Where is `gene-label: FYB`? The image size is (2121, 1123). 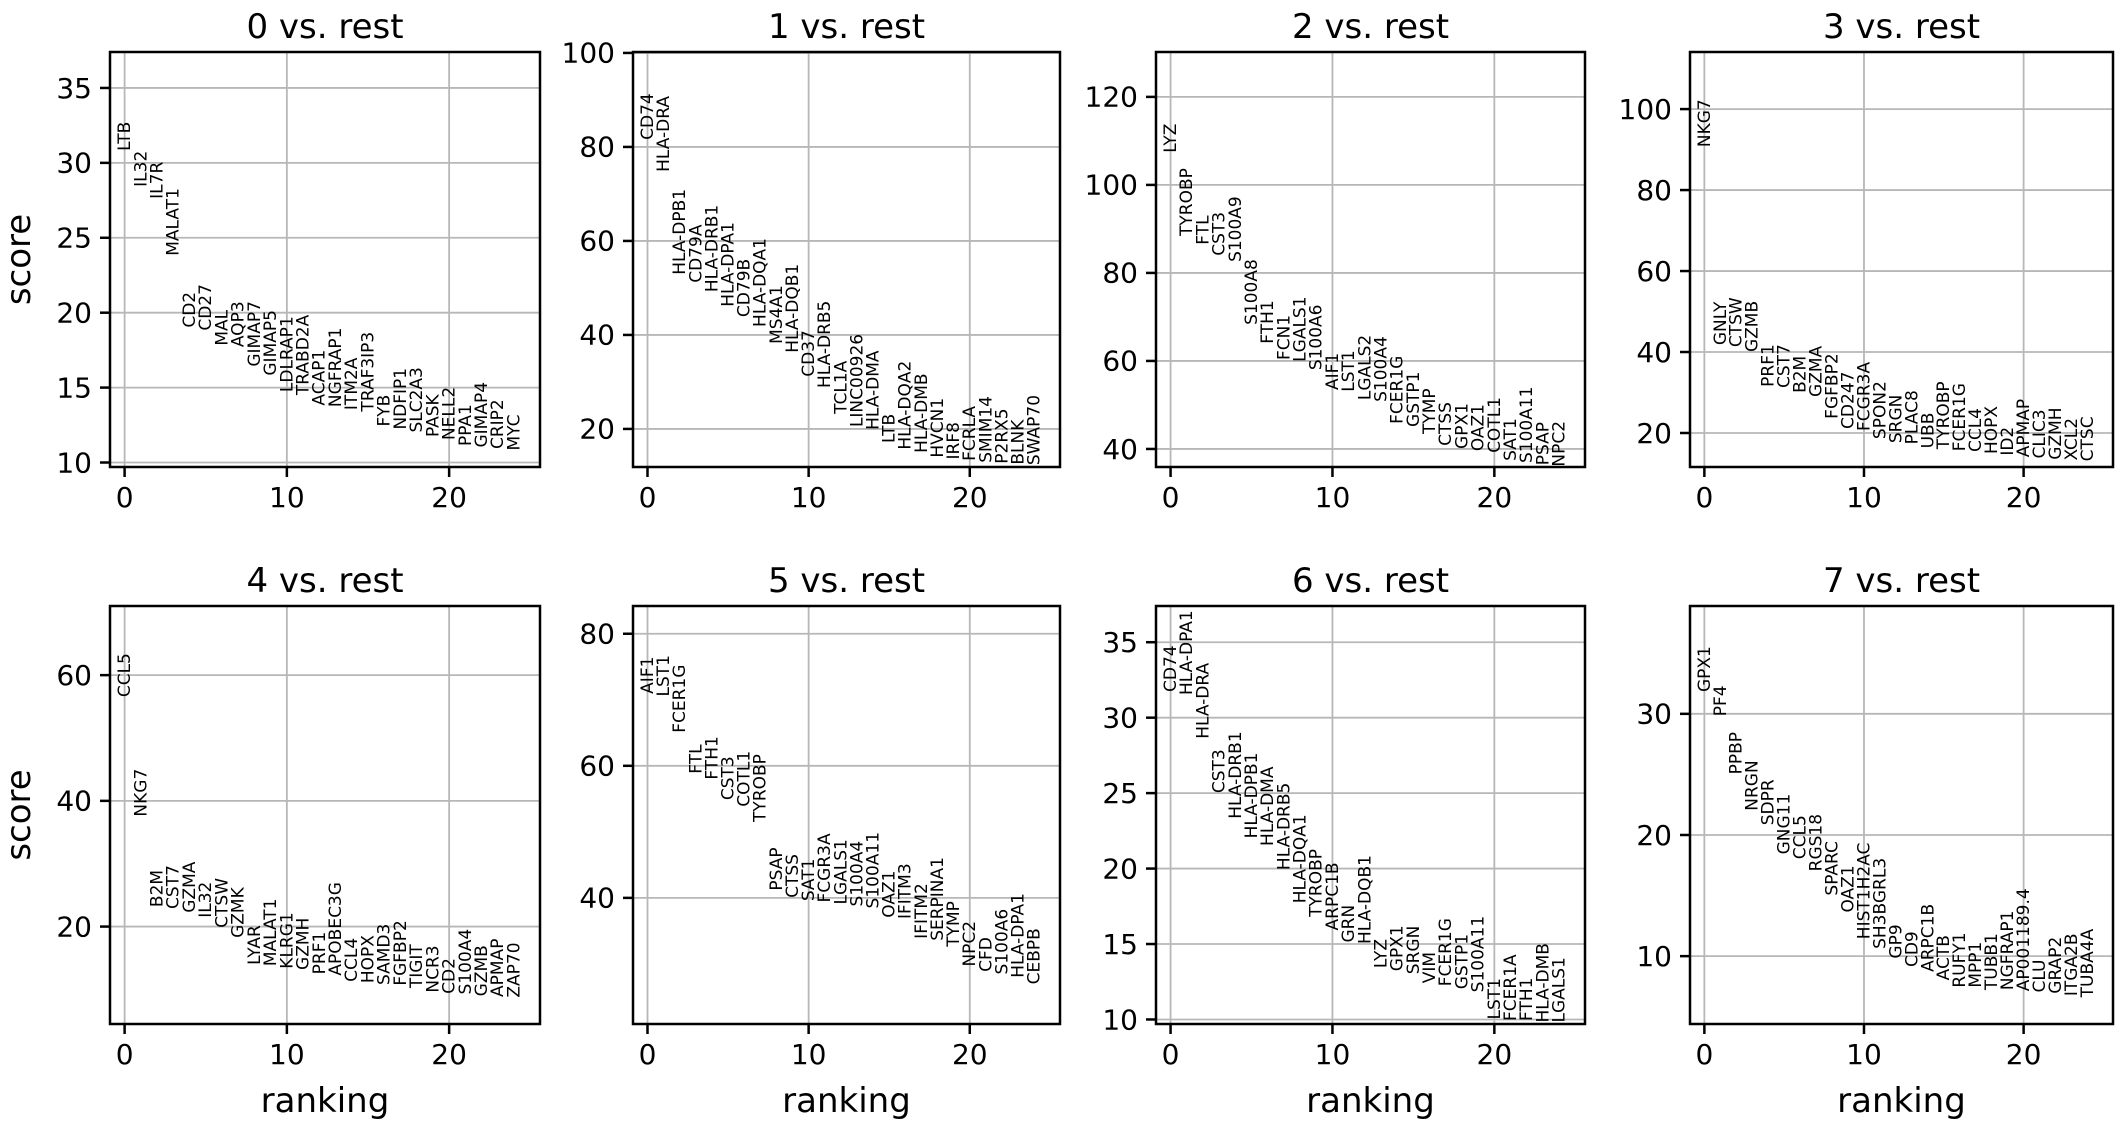 gene-label: FYB is located at coordinates (385, 411).